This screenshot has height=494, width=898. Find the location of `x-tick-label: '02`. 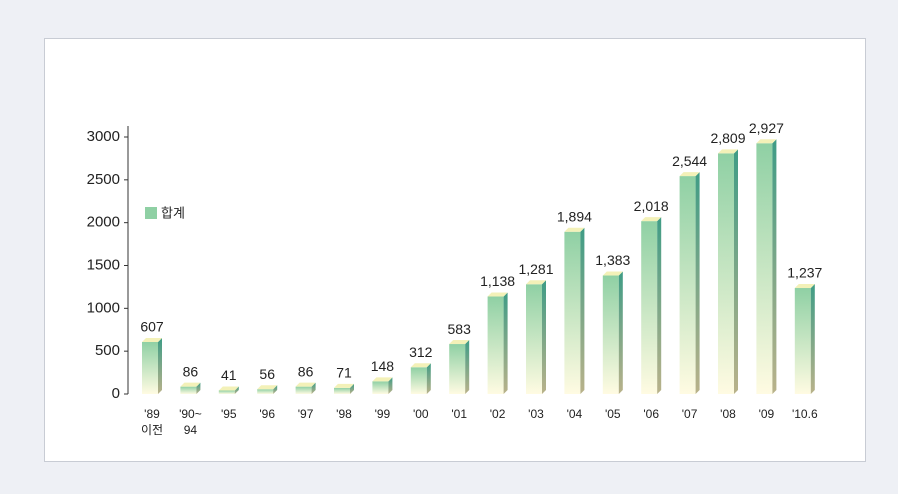

x-tick-label: '02 is located at coordinates (497, 414).